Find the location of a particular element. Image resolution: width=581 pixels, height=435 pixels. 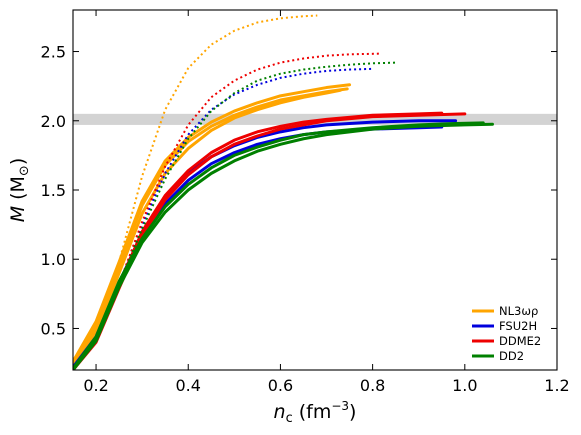

legend-label: FSU2H is located at coordinates (518, 326).